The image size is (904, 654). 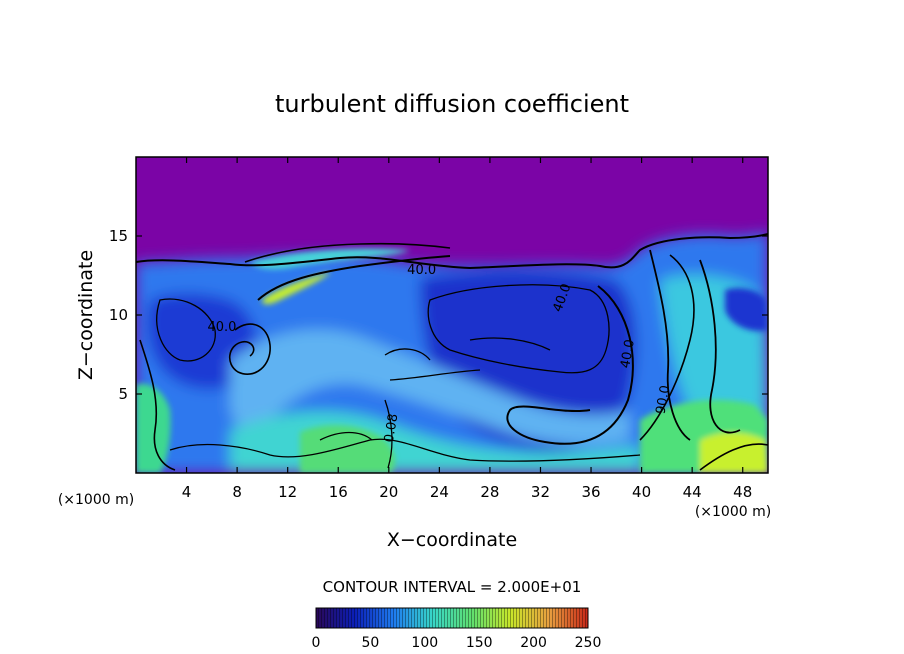 What do you see at coordinates (540, 492) in the screenshot?
I see `x-tick-label: 32` at bounding box center [540, 492].